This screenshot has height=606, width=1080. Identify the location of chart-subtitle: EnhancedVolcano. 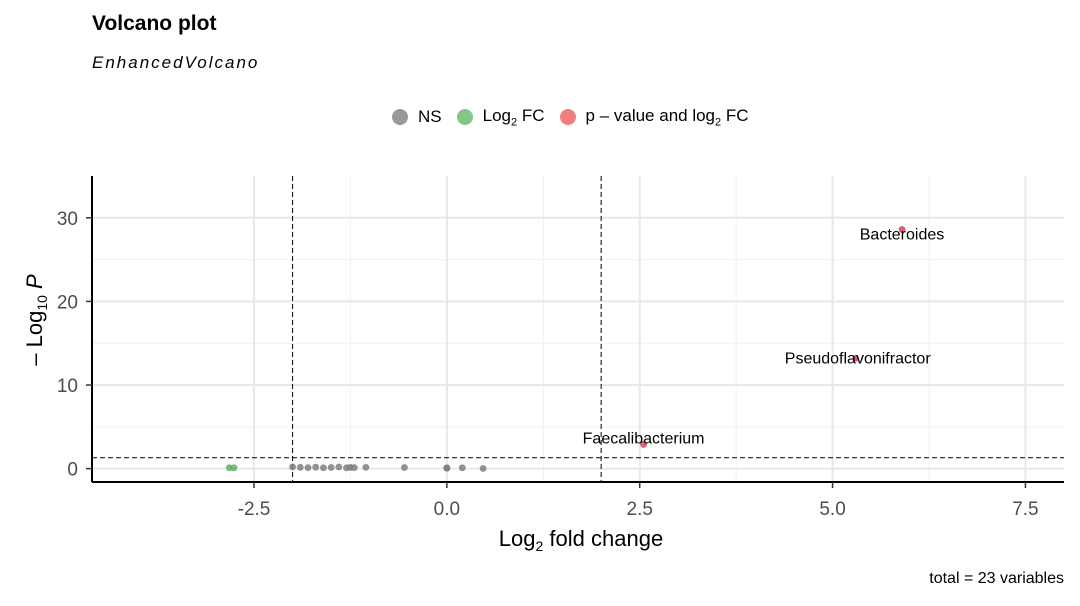
(176, 62).